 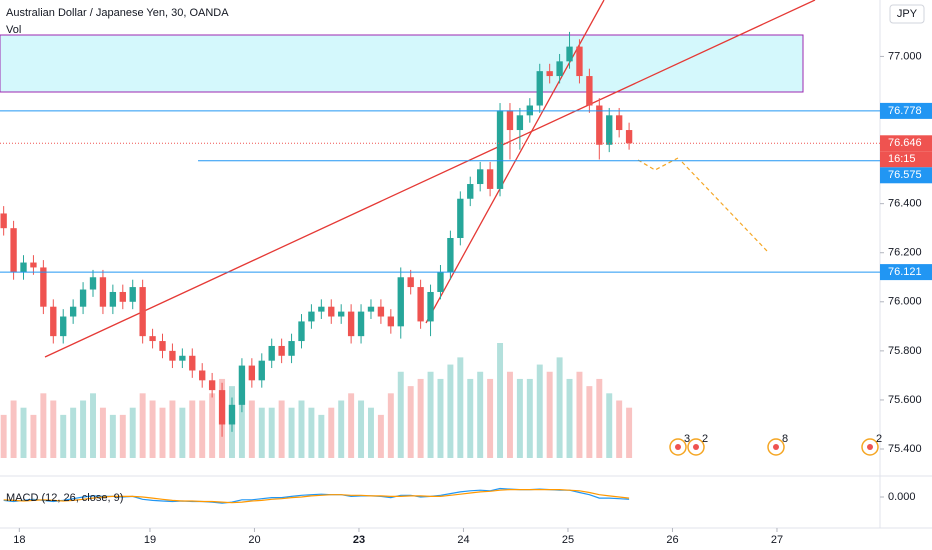 I want to click on y-tick-label: 75.800, so click(x=905, y=351).